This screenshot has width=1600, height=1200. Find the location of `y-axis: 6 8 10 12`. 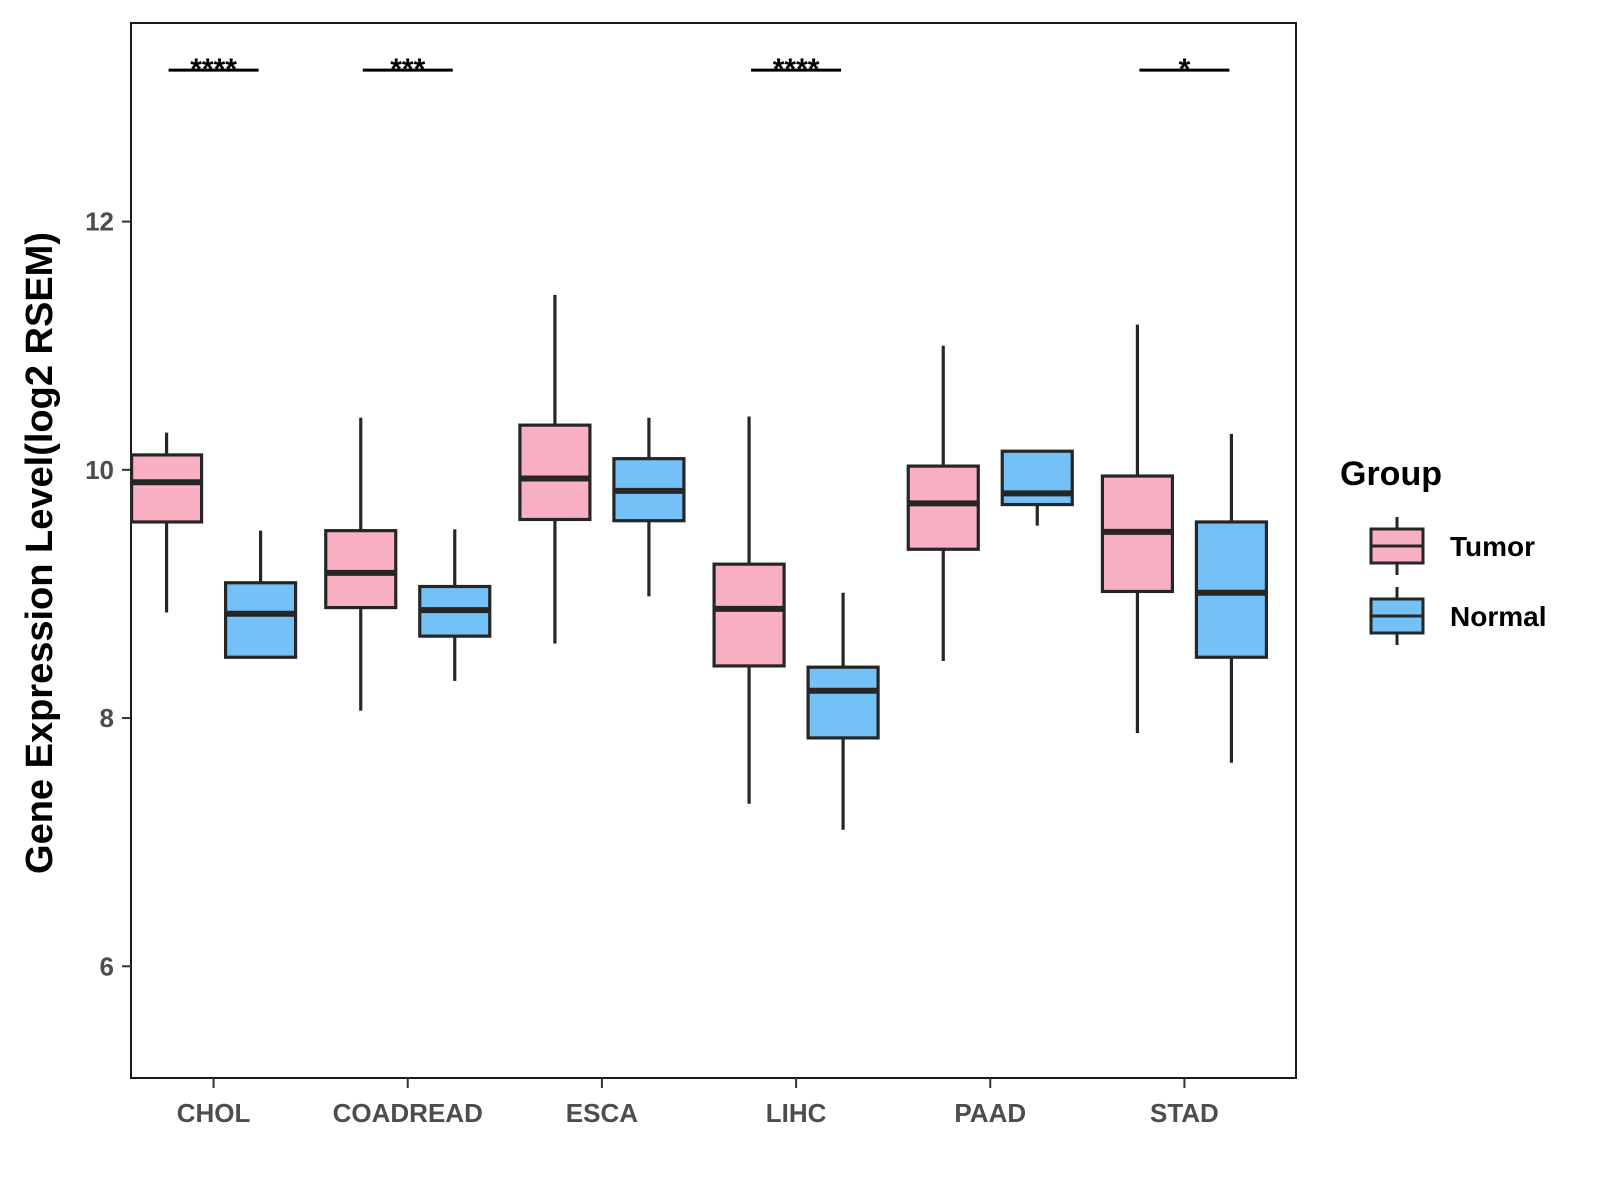

y-axis: 6 8 10 12 is located at coordinates (108, 594).